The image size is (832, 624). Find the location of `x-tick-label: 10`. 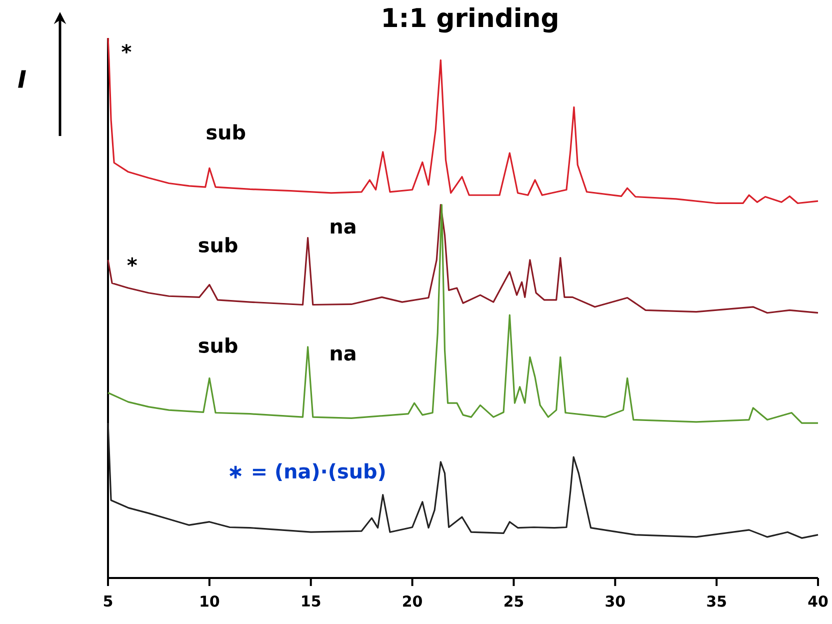

x-tick-label: 10 is located at coordinates (210, 601).